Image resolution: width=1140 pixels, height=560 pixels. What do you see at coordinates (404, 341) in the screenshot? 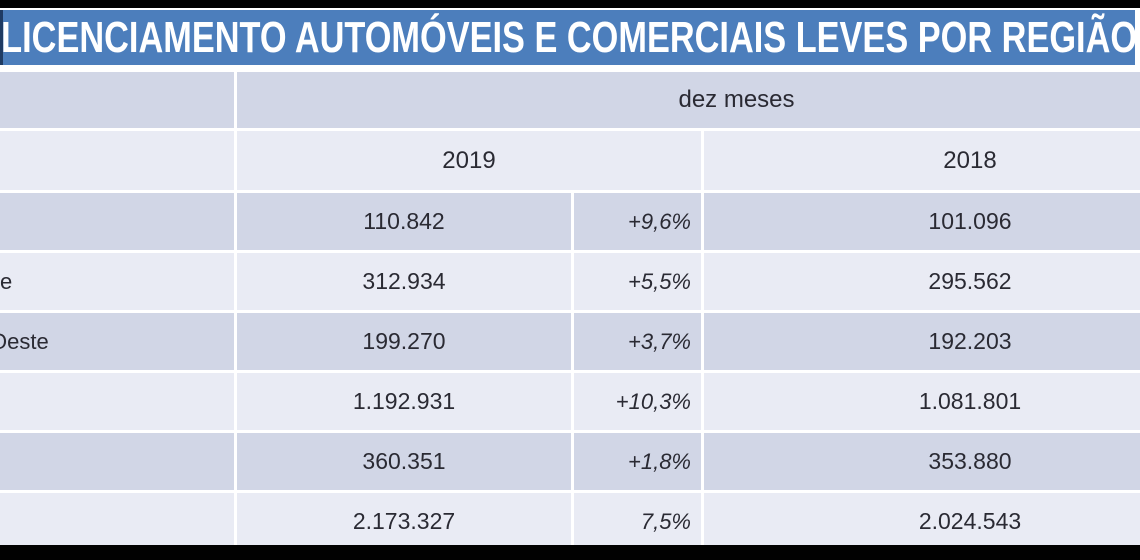
I see `value-2019-cell: 199.270` at bounding box center [404, 341].